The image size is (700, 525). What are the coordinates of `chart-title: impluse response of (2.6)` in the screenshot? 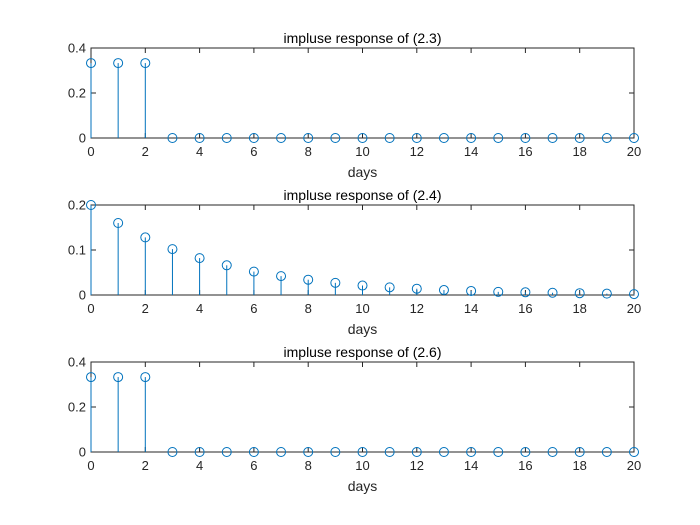 It's located at (363, 352).